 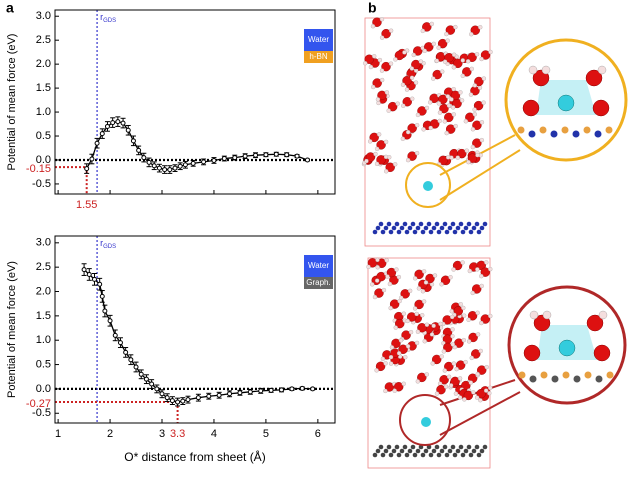 I want to click on x-tick-label: 5, so click(x=266, y=434).